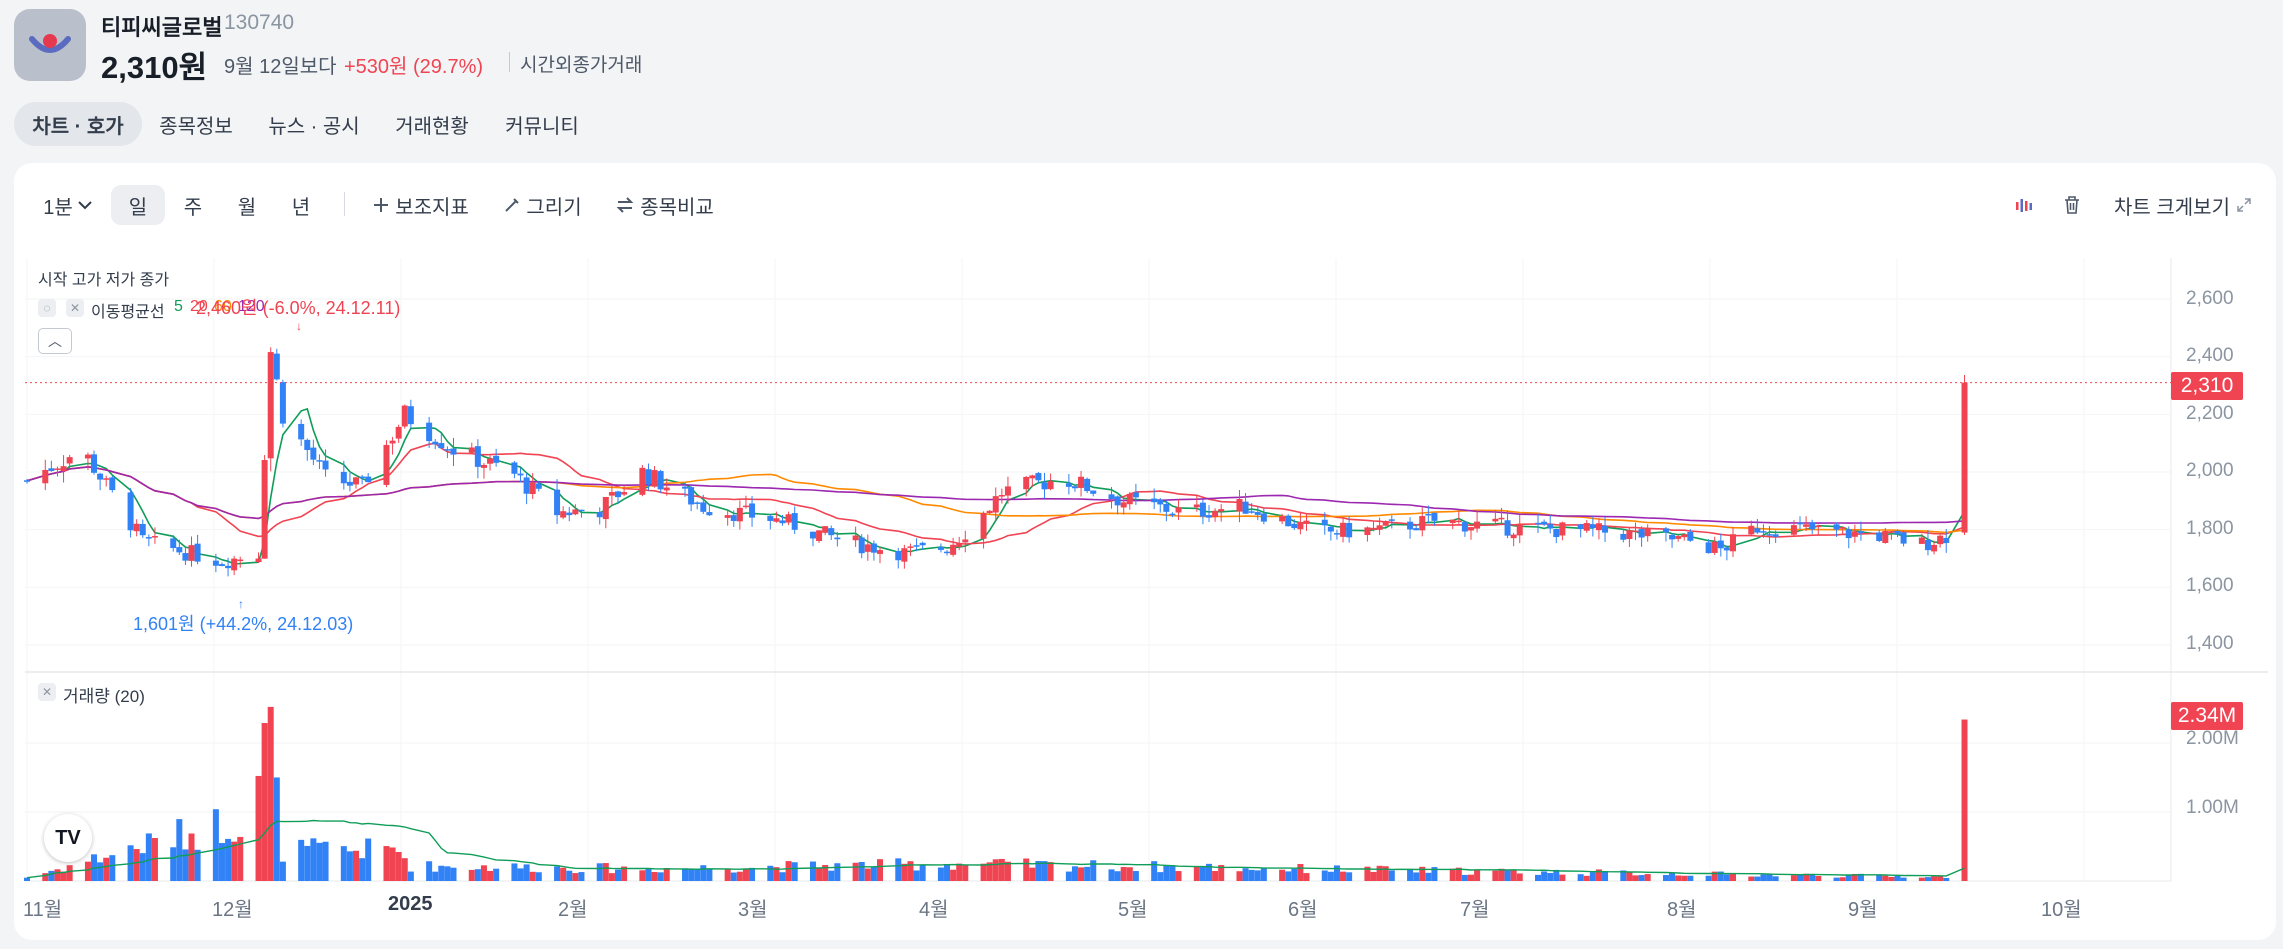 The height and width of the screenshot is (949, 2283). I want to click on expand-chart-button: 차트 크게보기, so click(2183, 205).